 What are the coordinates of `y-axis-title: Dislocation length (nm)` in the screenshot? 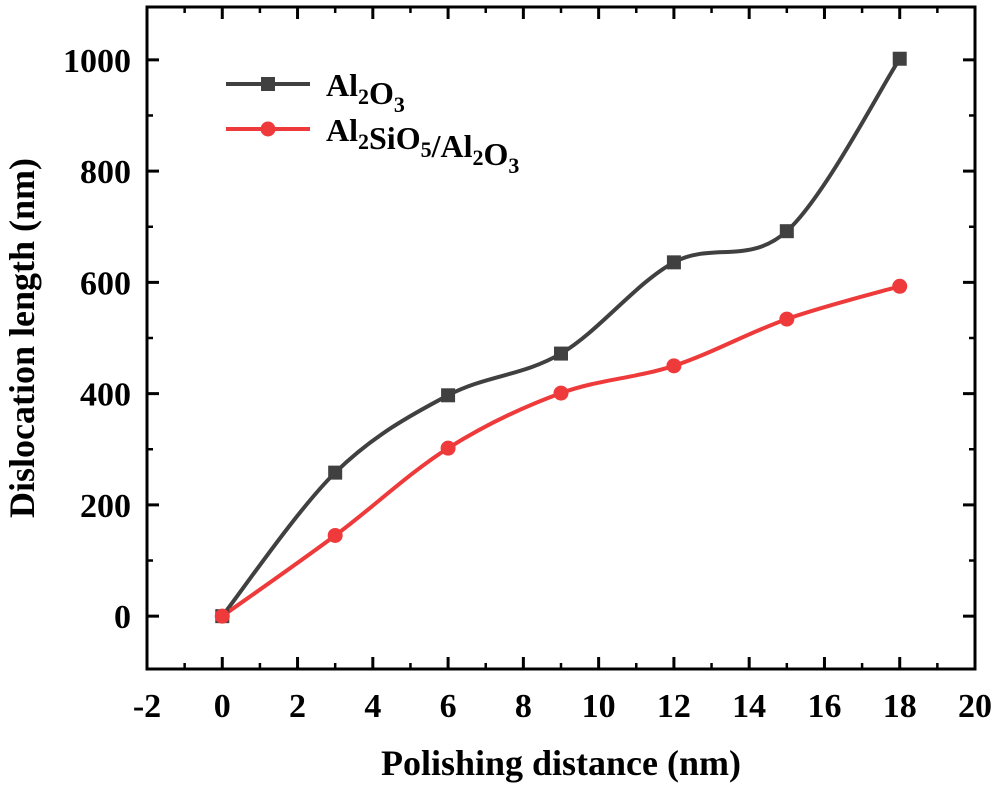 It's located at (22, 338).